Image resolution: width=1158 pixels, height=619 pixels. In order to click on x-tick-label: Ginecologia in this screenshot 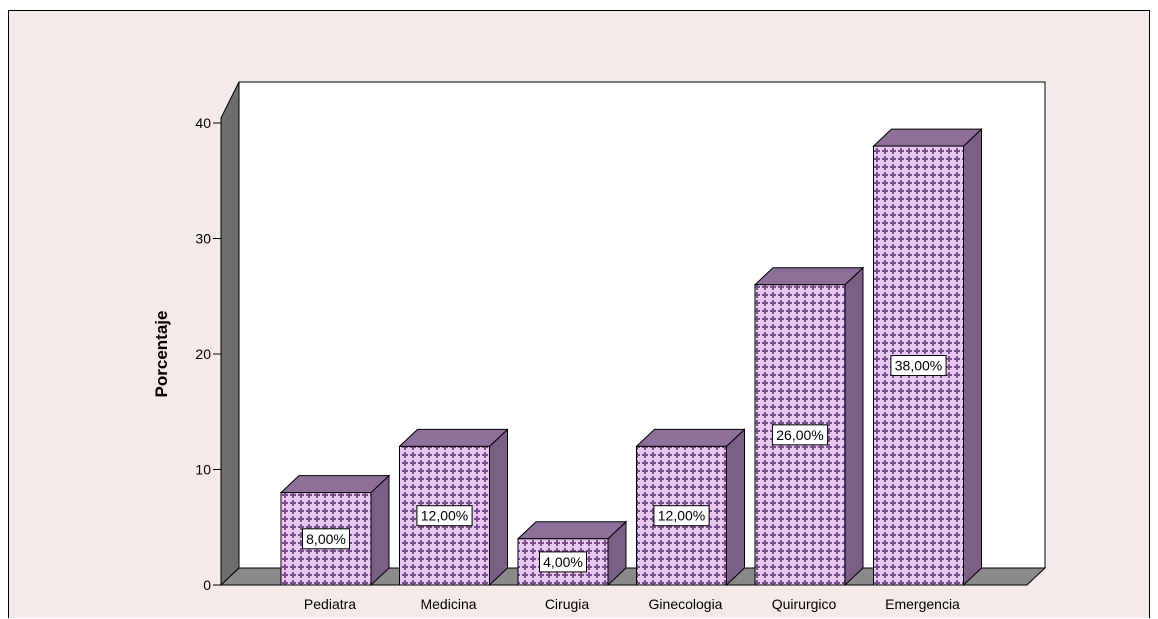, I will do `click(686, 604)`.